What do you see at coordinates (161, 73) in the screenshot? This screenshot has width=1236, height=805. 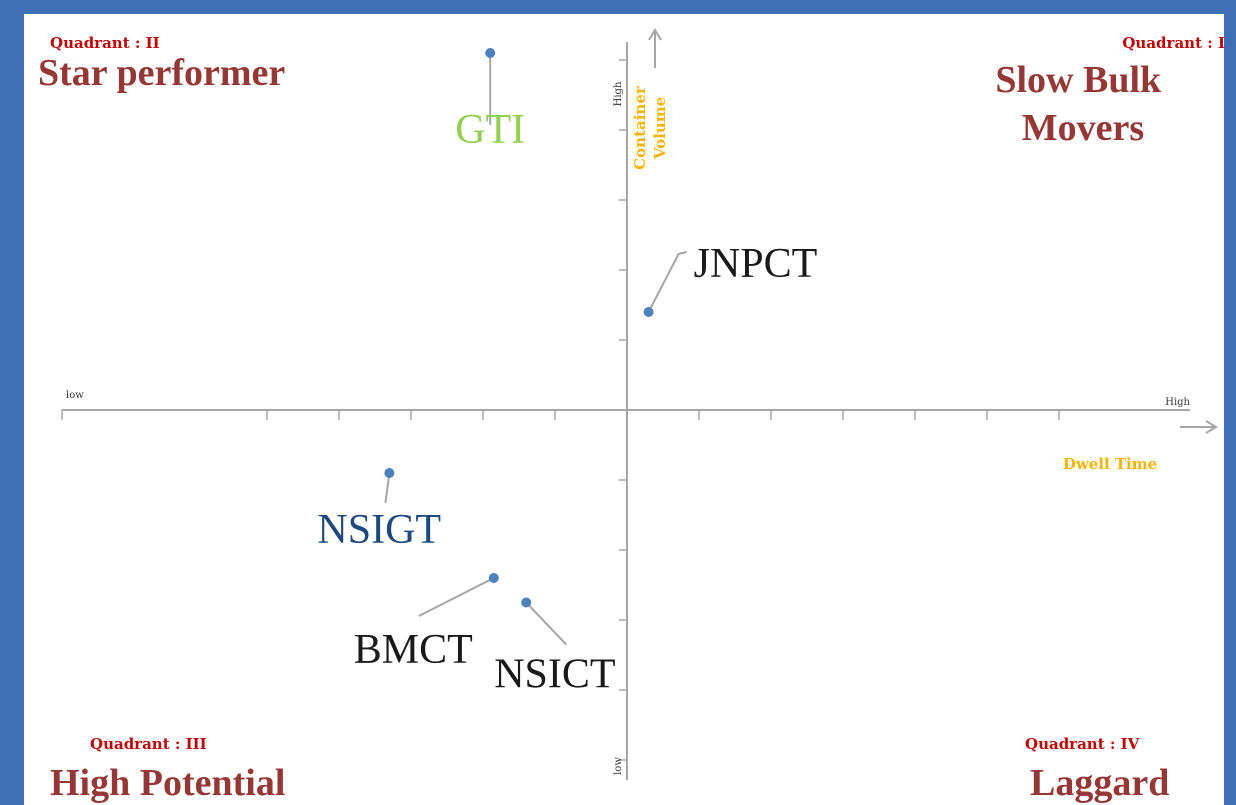 I see `quadrant-ii-name: Star performer` at bounding box center [161, 73].